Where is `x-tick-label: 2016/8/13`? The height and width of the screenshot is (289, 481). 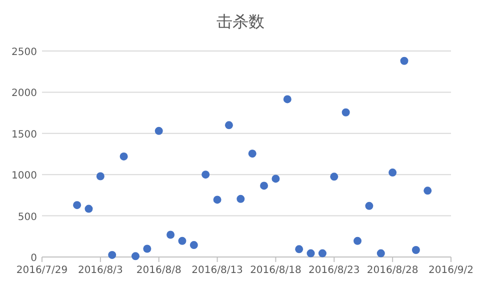
x-tick-label: 2016/8/13 is located at coordinates (217, 270).